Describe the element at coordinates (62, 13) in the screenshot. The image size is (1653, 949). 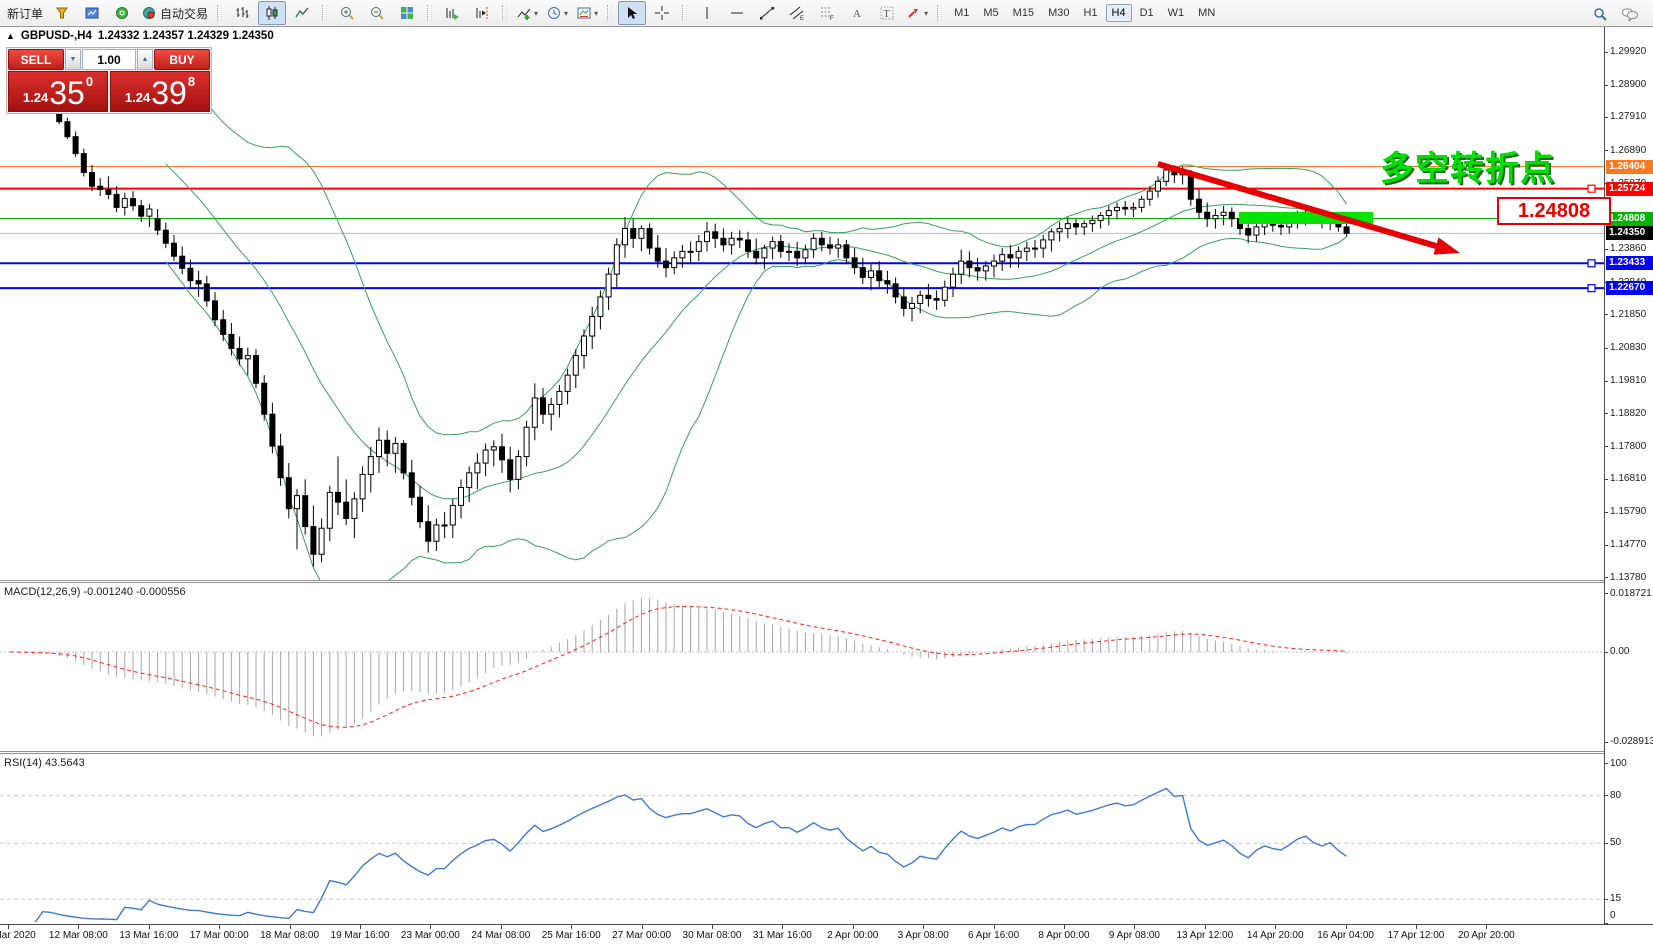
I see `market-watch-button` at that location.